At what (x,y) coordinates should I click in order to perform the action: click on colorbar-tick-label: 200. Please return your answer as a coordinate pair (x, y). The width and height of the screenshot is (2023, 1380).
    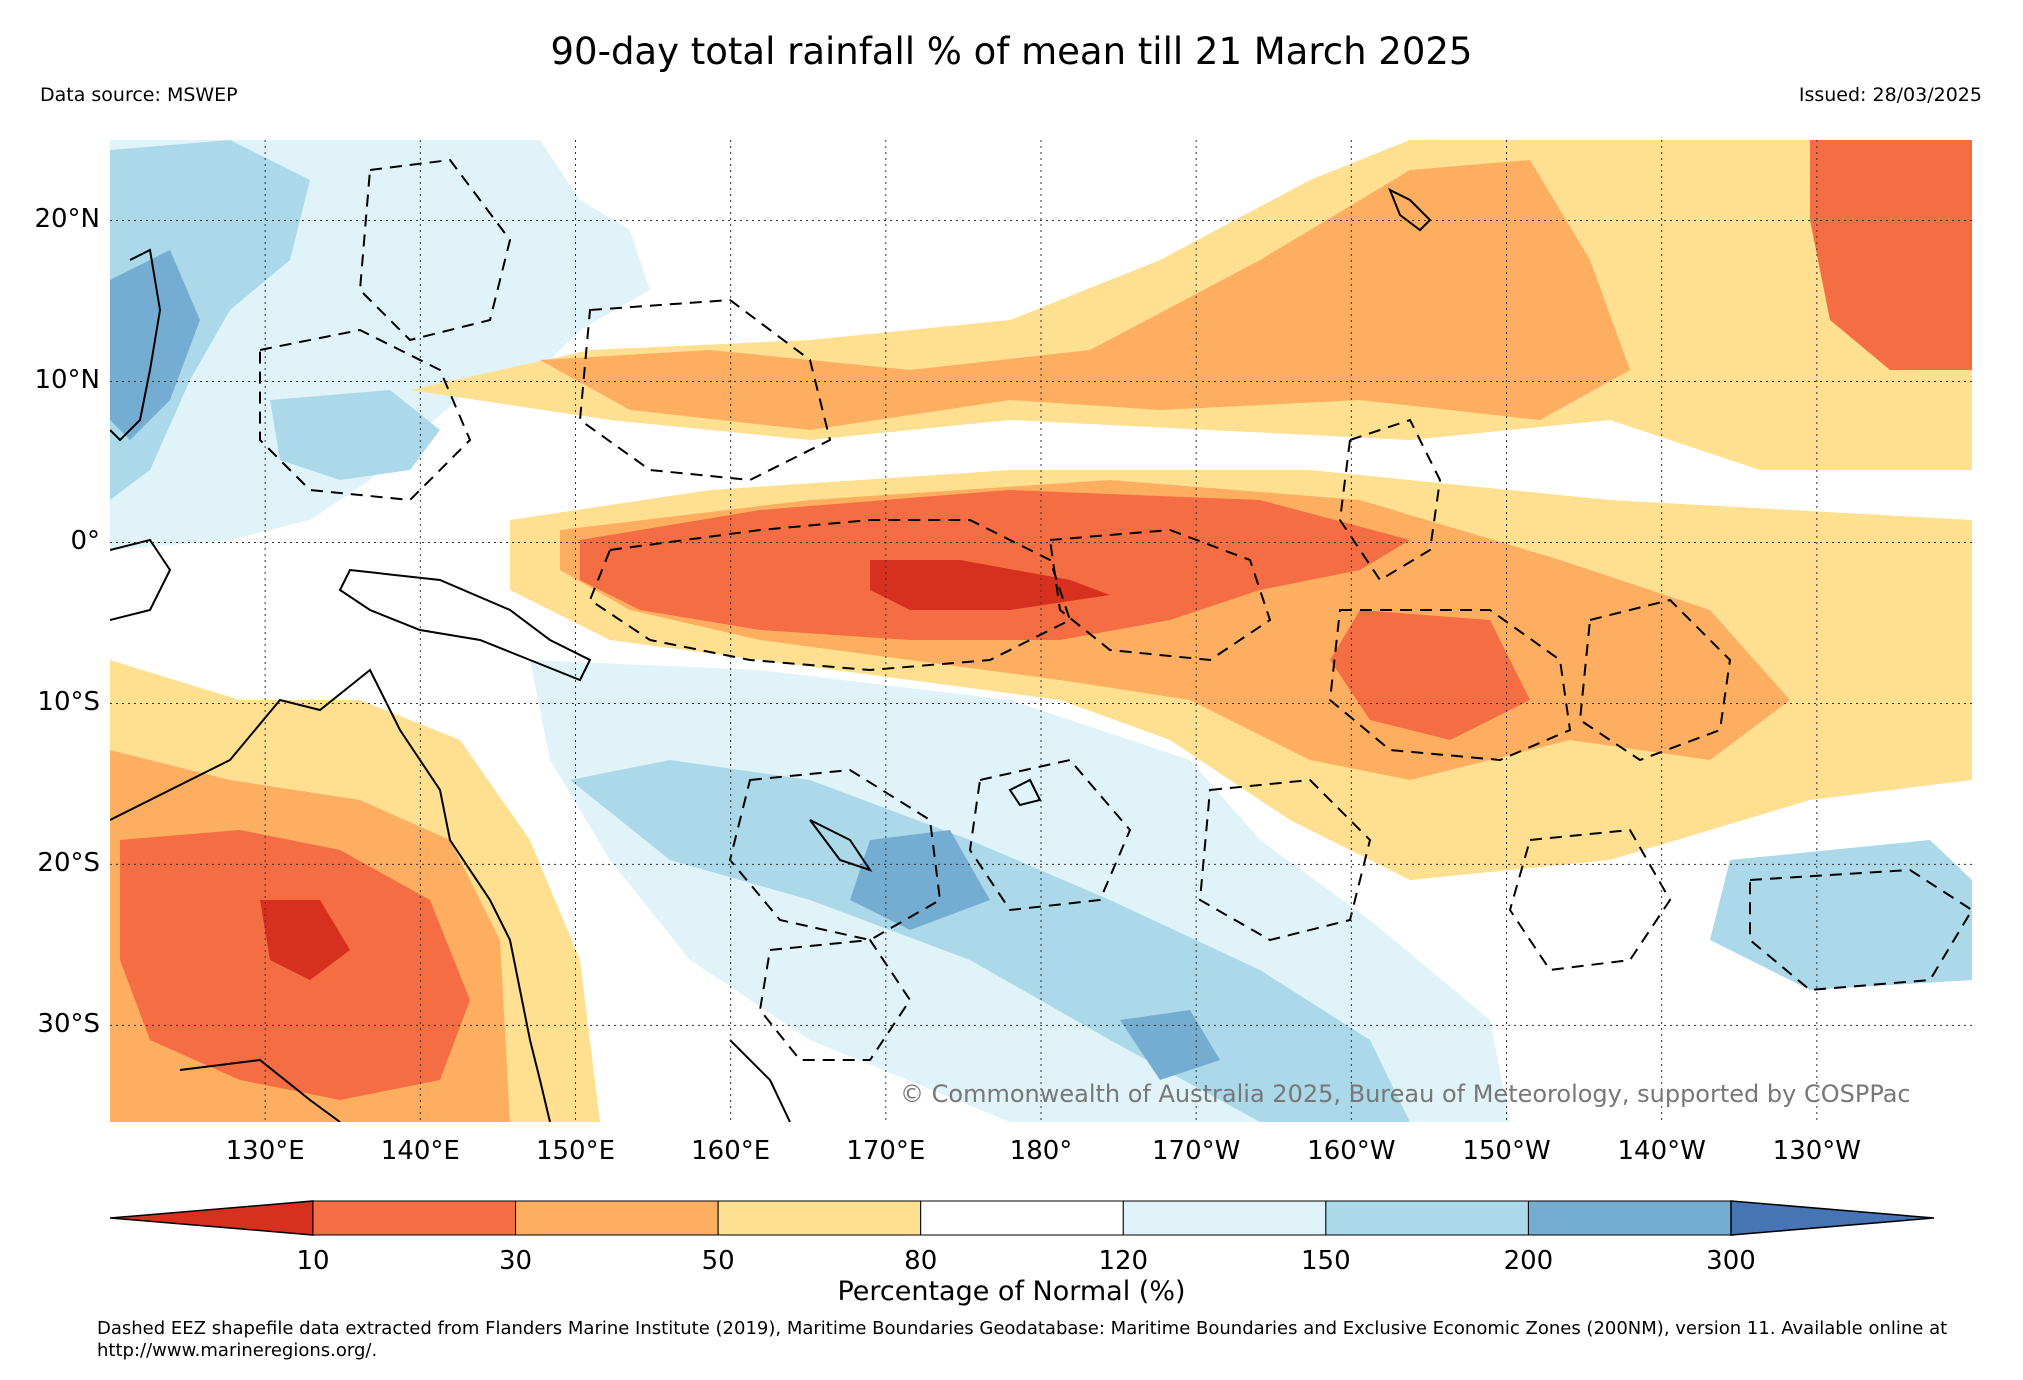
    Looking at the image, I should click on (1528, 1261).